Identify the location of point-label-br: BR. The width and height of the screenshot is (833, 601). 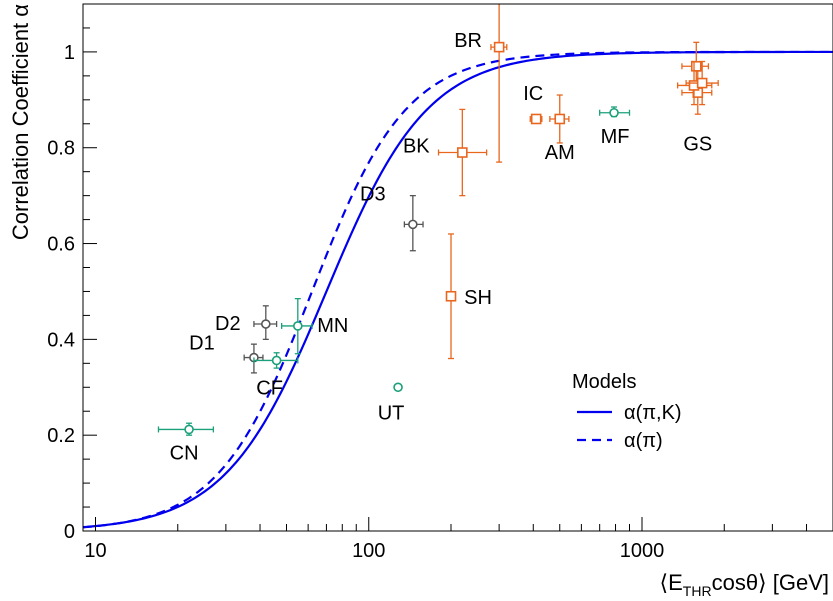
(468, 41).